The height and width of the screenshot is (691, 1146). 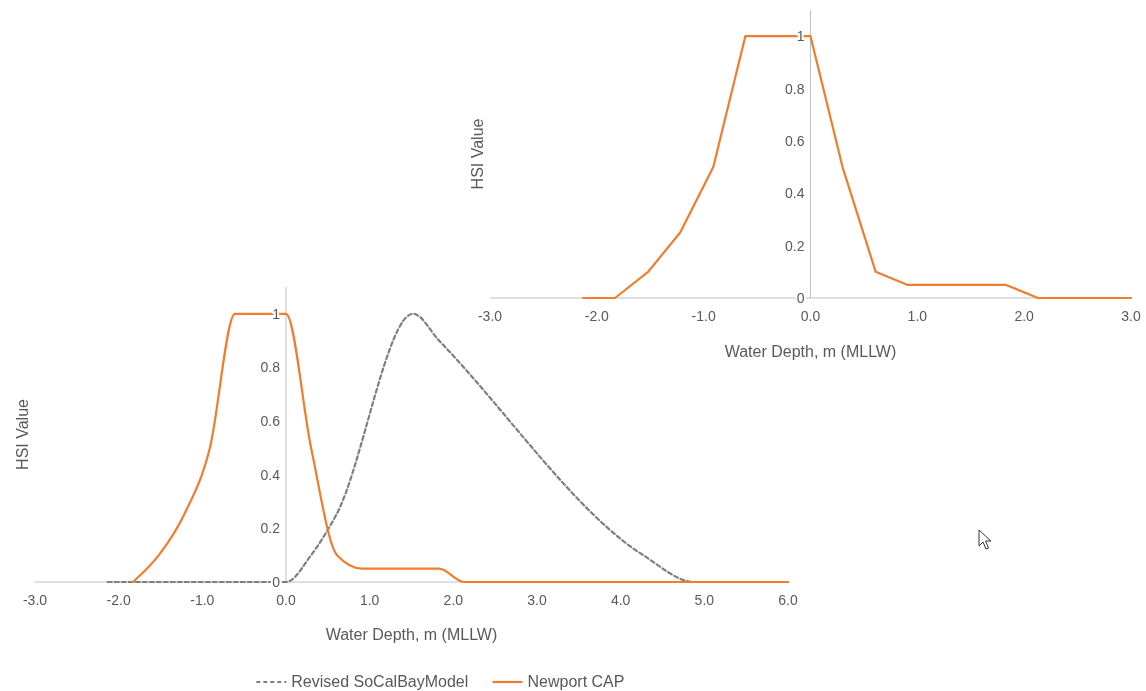 What do you see at coordinates (576, 681) in the screenshot?
I see `legend-label: Newport CAP` at bounding box center [576, 681].